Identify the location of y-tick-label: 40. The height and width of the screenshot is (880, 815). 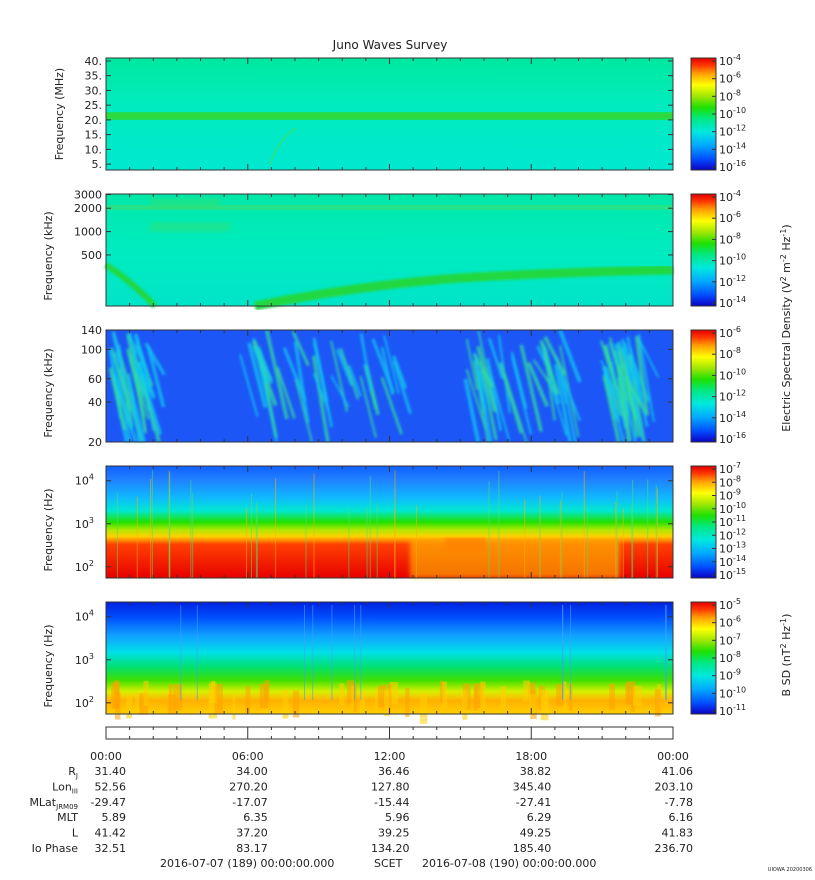
(95, 402).